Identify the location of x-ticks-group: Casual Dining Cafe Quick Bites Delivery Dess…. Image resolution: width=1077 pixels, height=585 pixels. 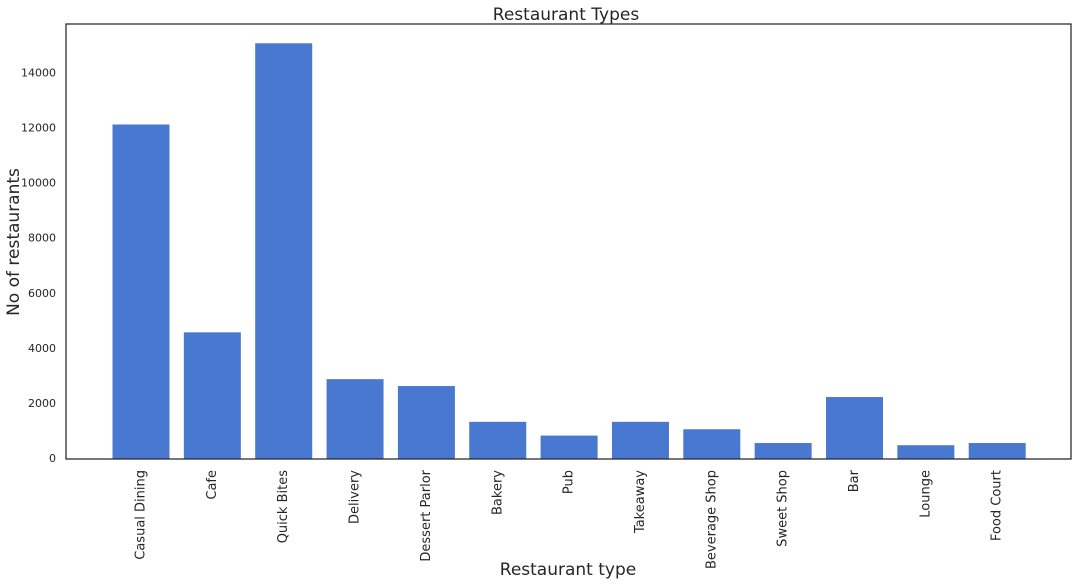
(569, 519).